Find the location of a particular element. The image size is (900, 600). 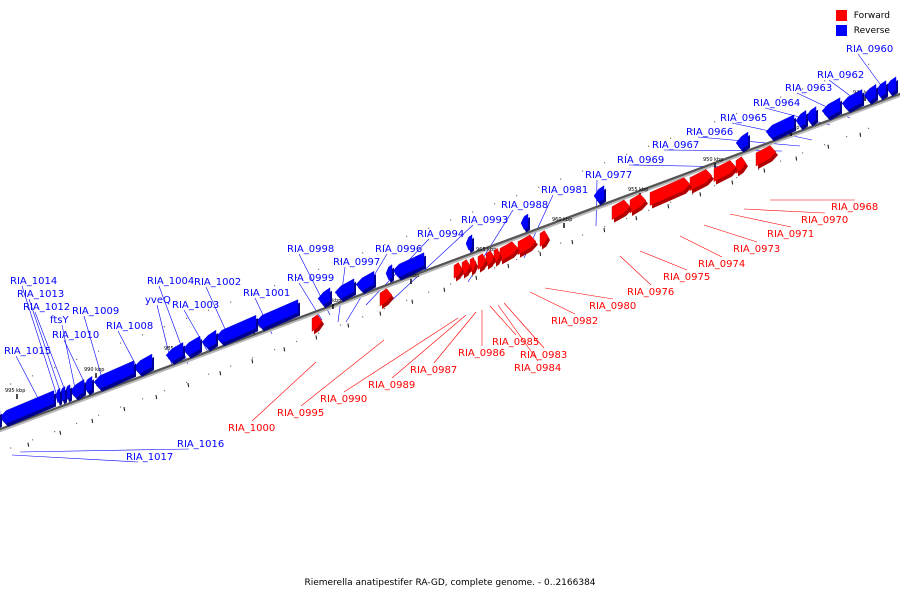

reverse-gene-label: RIA_0966 is located at coordinates (709, 132).